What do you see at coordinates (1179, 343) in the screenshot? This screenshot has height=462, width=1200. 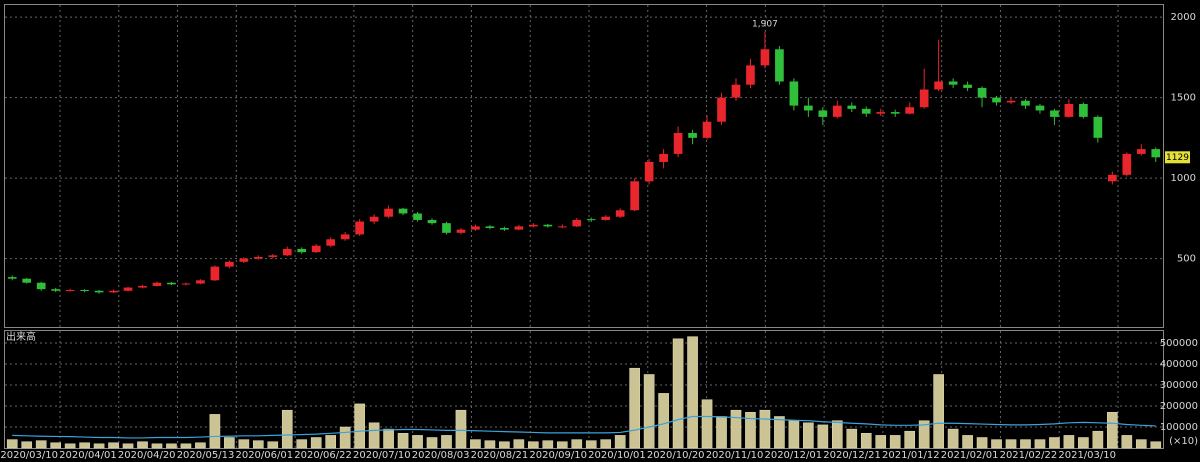 I see `y-tick-label: 500000` at bounding box center [1179, 343].